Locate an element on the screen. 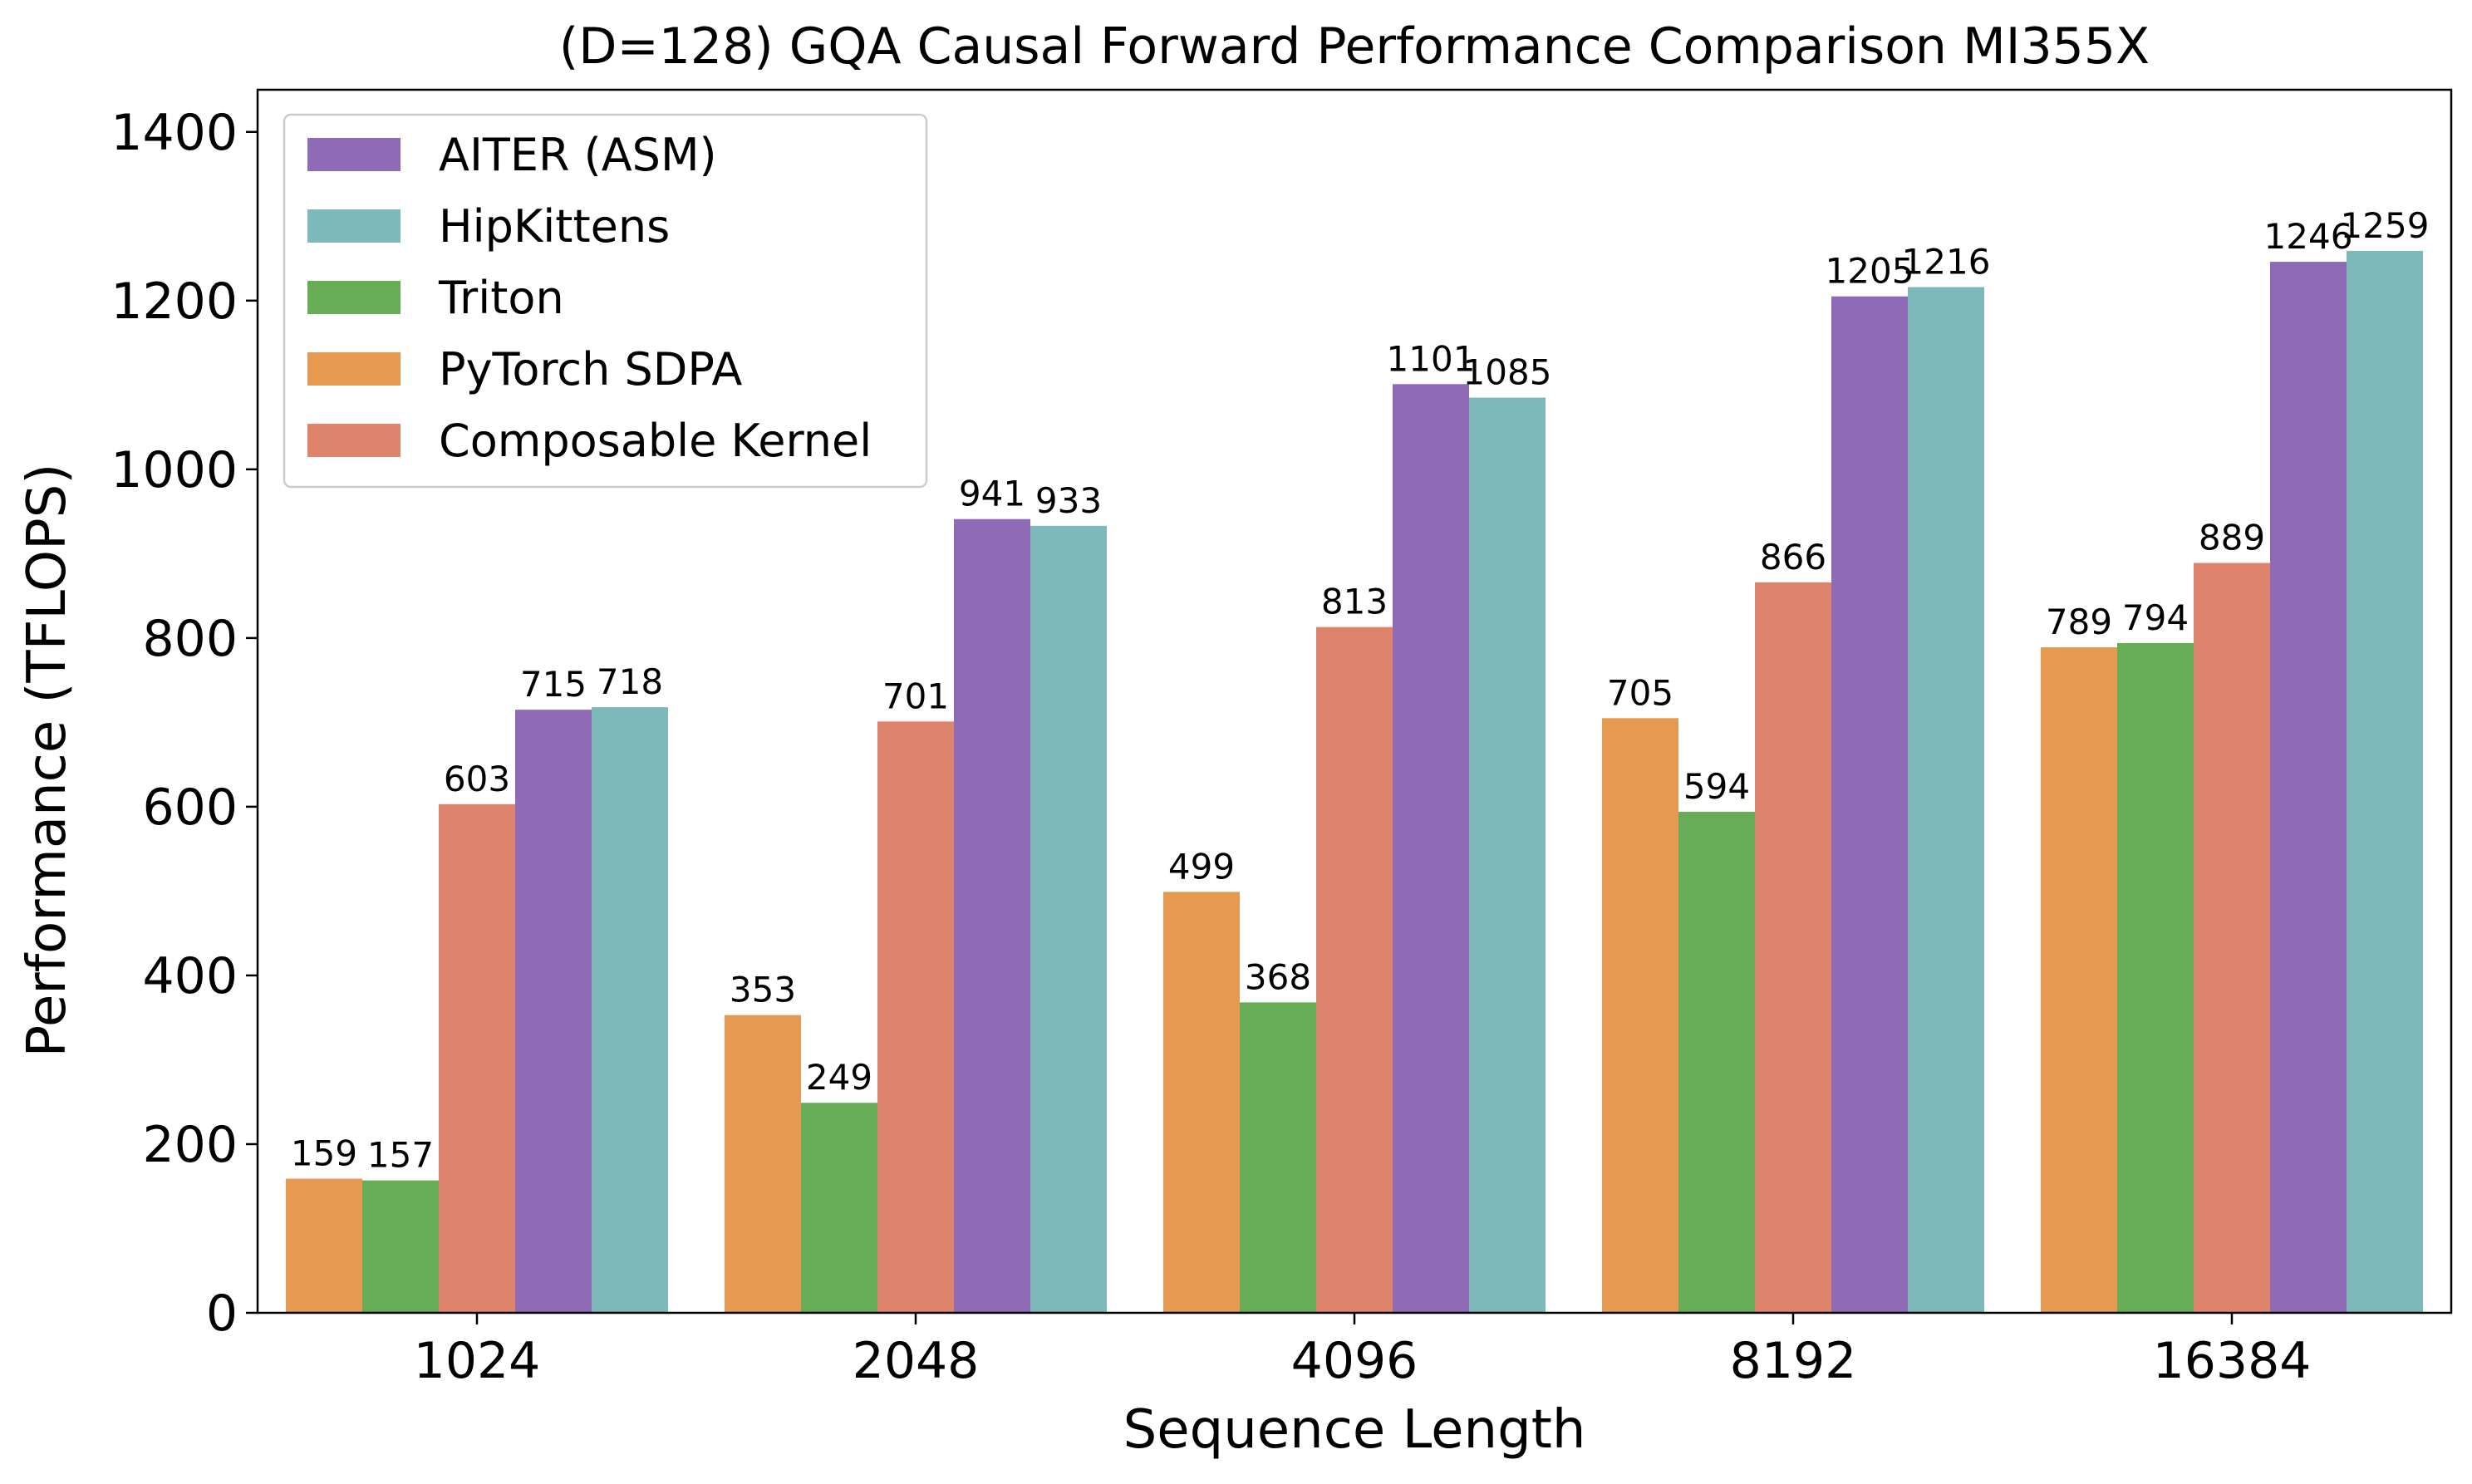 The image size is (2472, 1484). data-label: 705 is located at coordinates (1640, 692).